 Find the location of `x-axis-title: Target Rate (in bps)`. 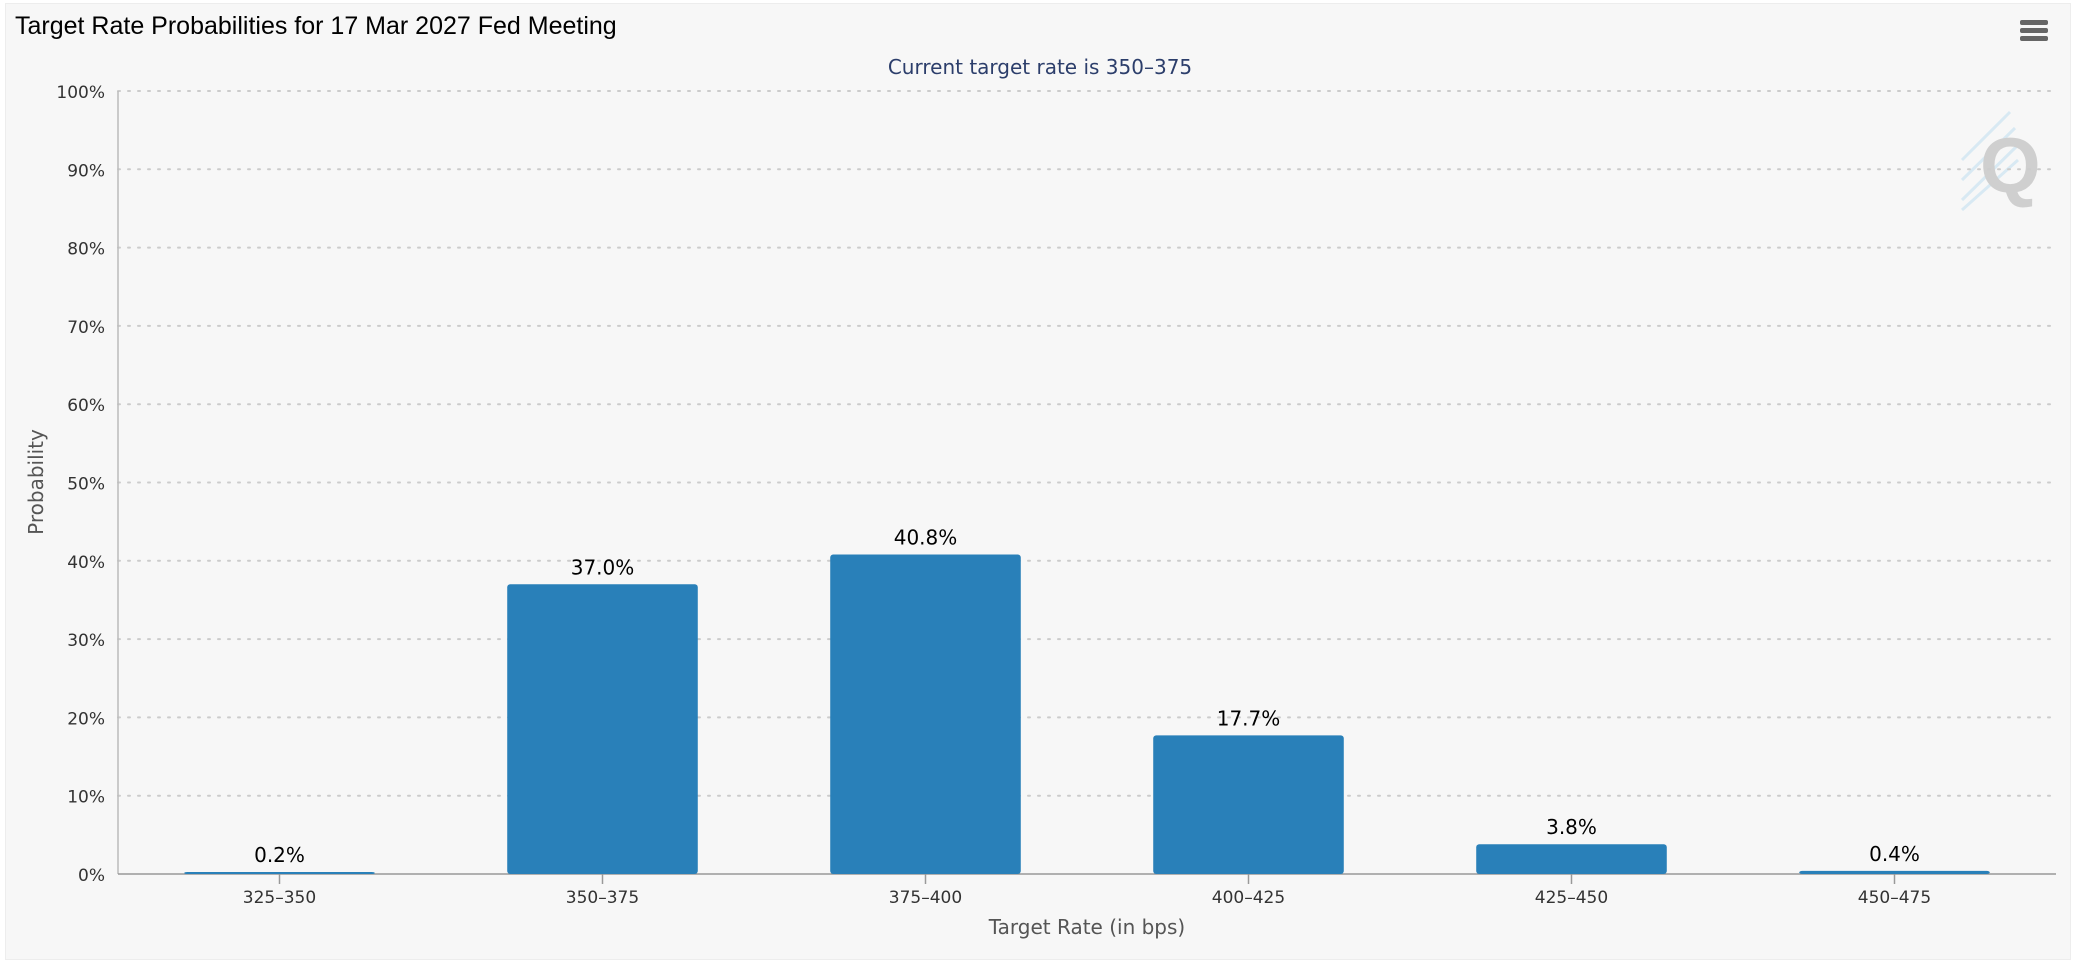

x-axis-title: Target Rate (in bps) is located at coordinates (1086, 927).